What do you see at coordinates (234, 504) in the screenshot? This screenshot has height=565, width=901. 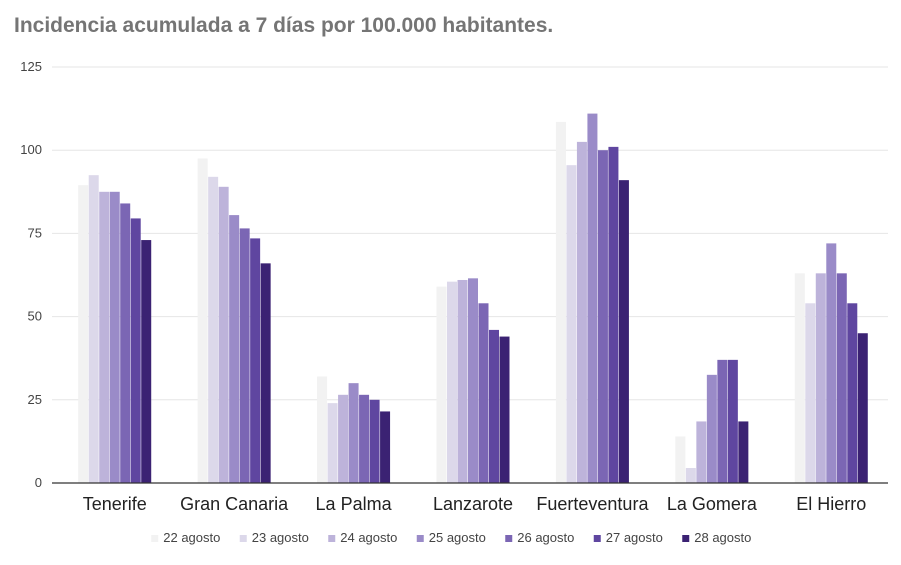 I see `x-tick-label: Gran Canaria` at bounding box center [234, 504].